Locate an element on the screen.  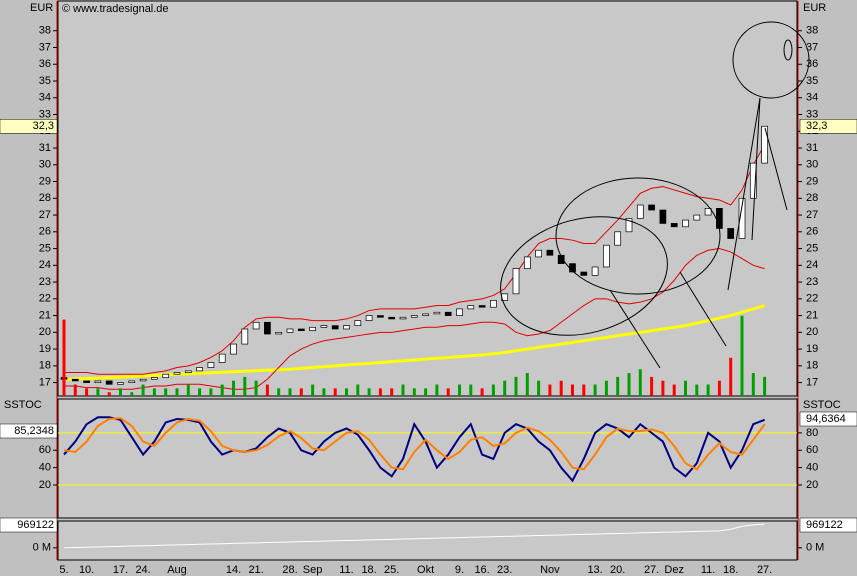
x-tick-label: 10. is located at coordinates (86, 570).